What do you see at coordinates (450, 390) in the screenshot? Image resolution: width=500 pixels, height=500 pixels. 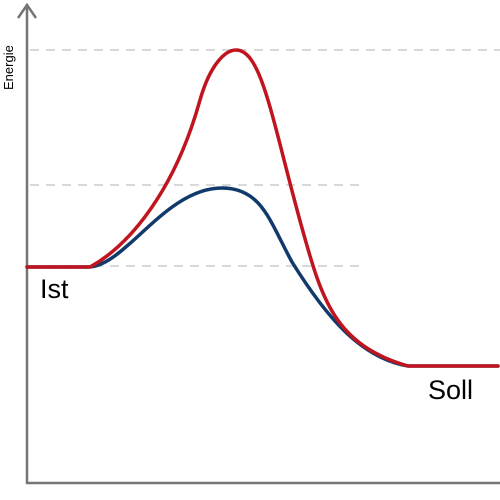 I see `end-state-label: Soll` at bounding box center [450, 390].